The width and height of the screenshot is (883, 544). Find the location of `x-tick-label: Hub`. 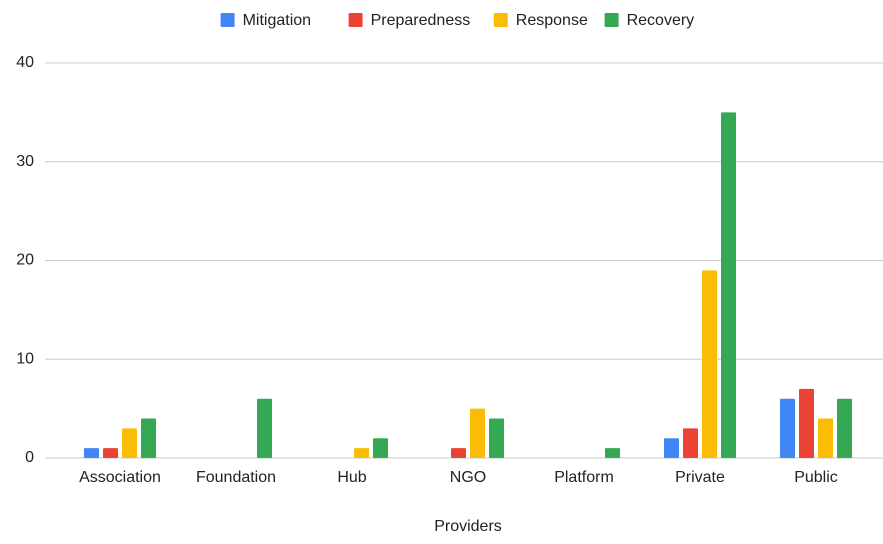

x-tick-label: Hub is located at coordinates (351, 477).